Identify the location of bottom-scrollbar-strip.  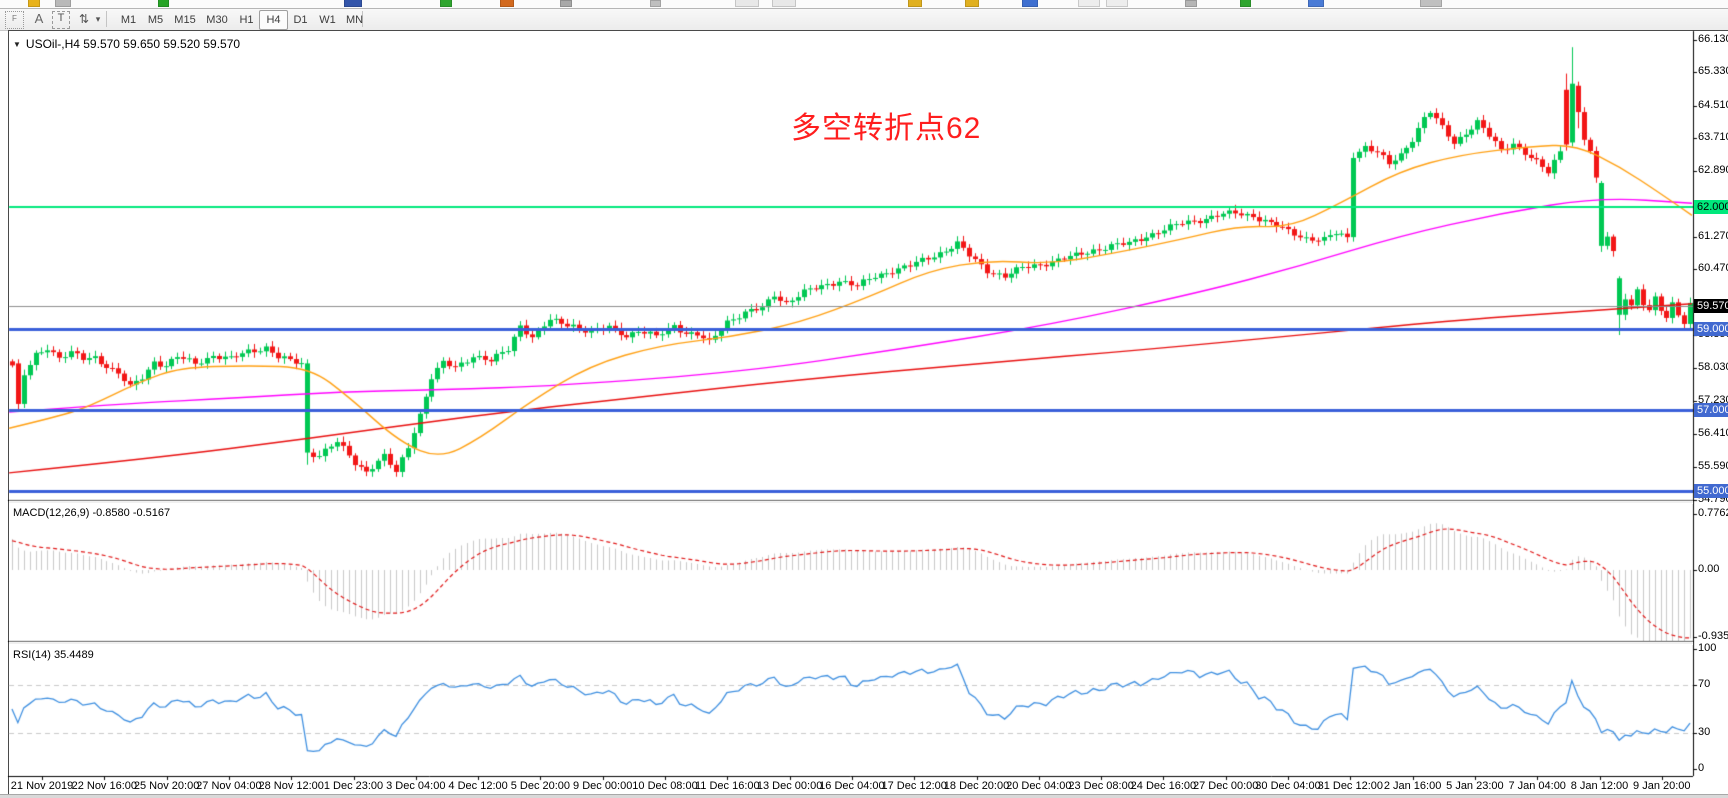
(864, 796).